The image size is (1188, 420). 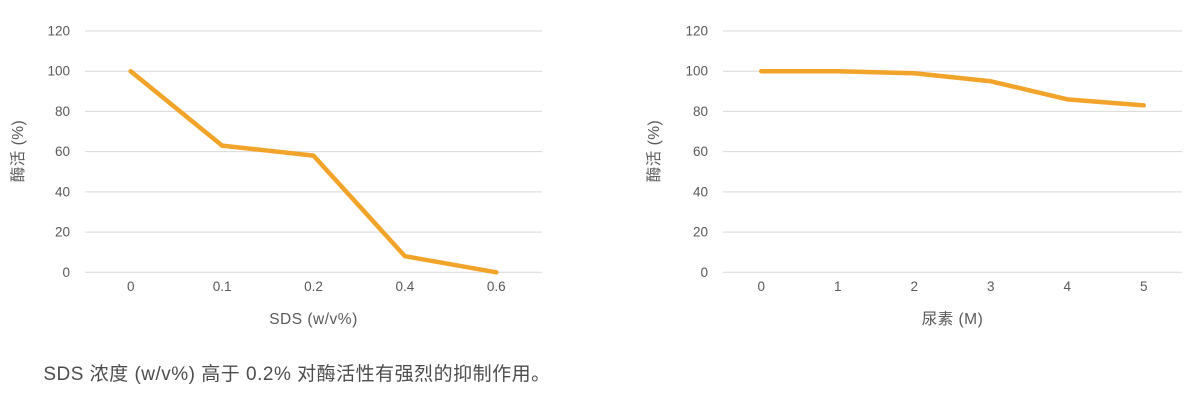 I want to click on x-axis-title: SDS (w/v%), so click(x=313, y=319).